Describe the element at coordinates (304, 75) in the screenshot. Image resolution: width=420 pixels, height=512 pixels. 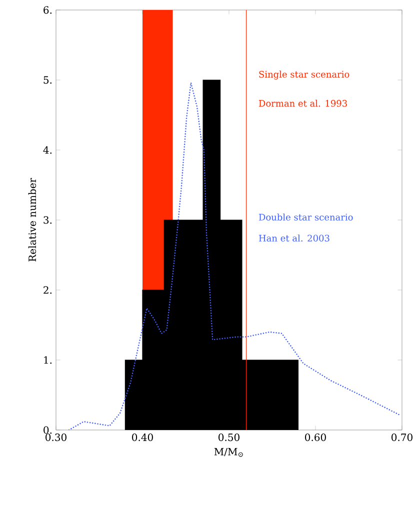
I see `annotation: Single star scenario` at that location.